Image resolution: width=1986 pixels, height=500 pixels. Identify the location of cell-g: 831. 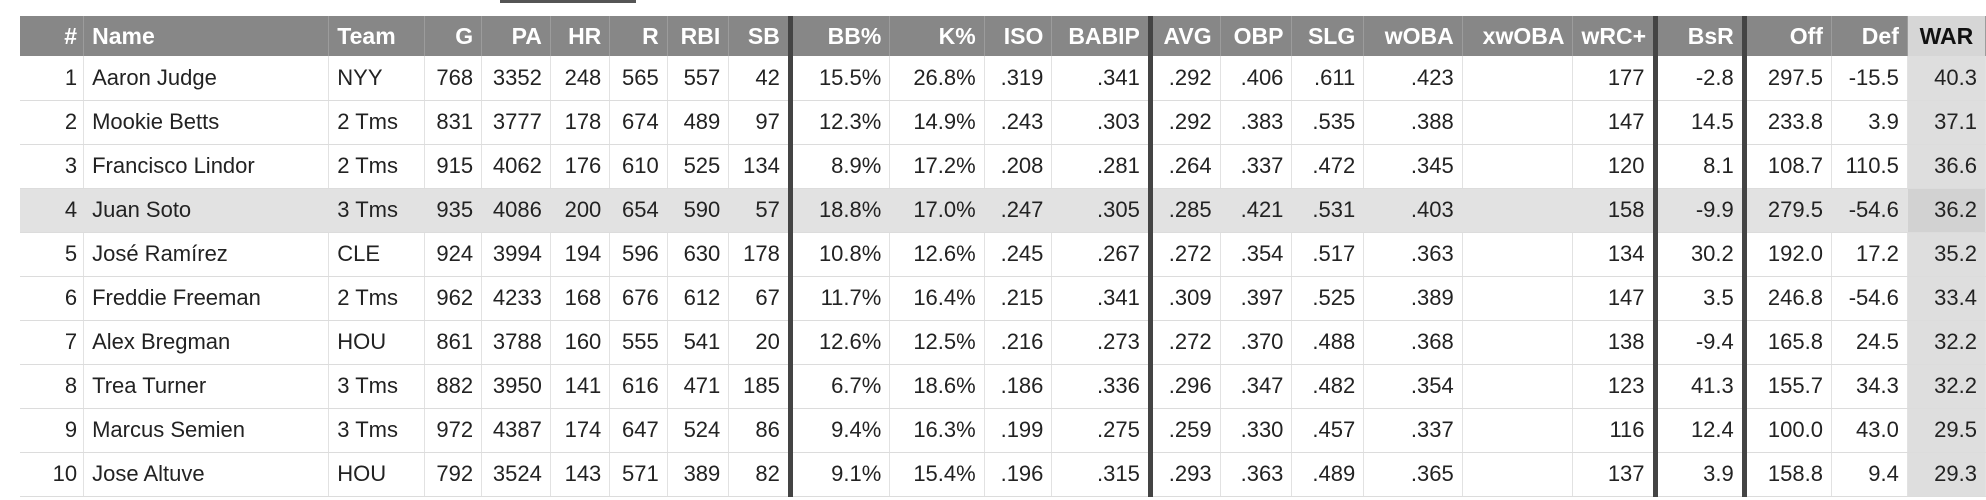
(453, 122).